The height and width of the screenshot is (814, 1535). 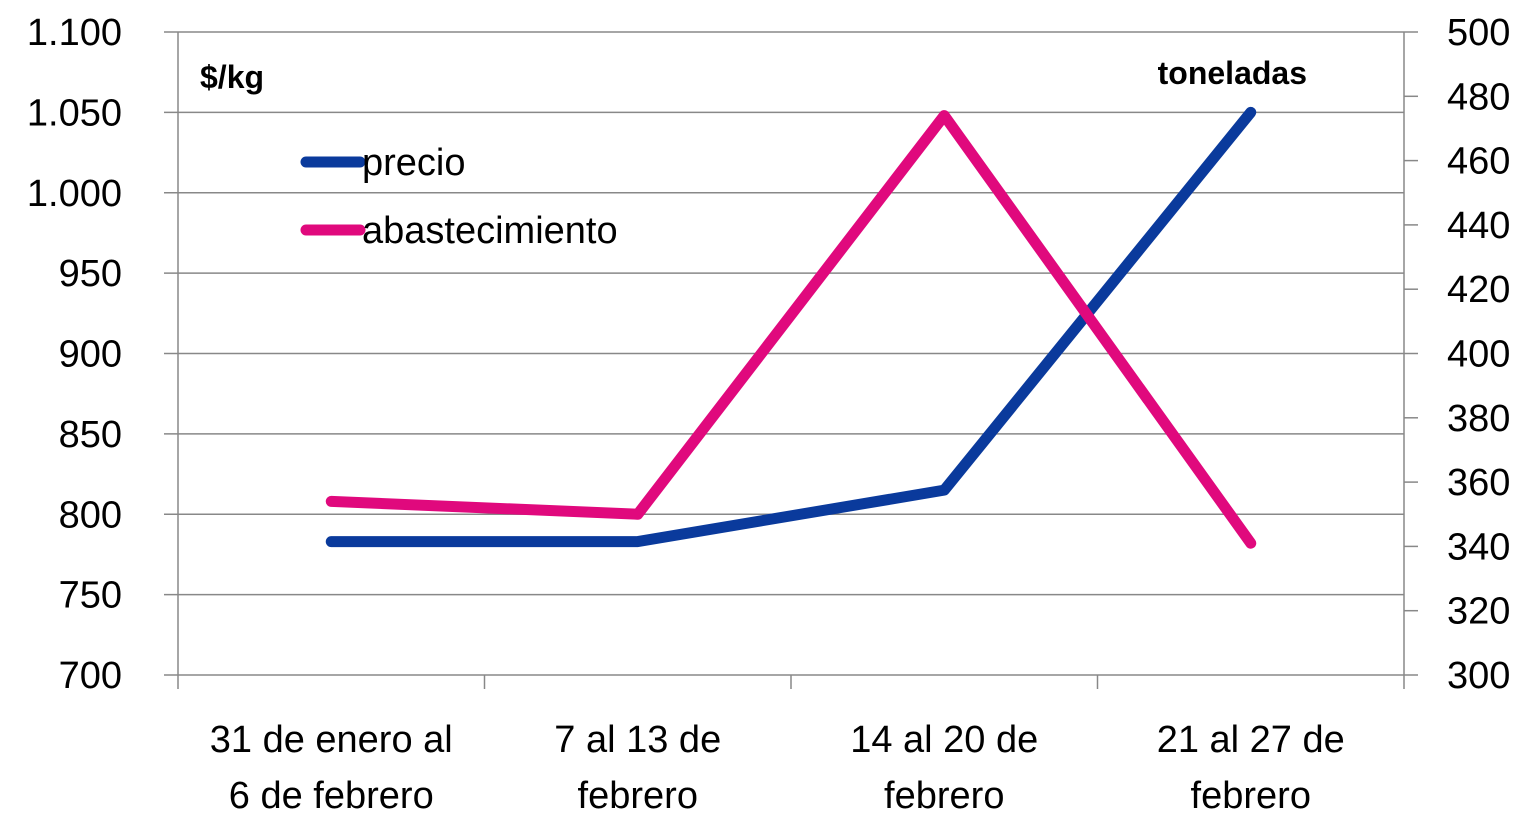 I want to click on left-tick-label: 850, so click(x=90, y=435).